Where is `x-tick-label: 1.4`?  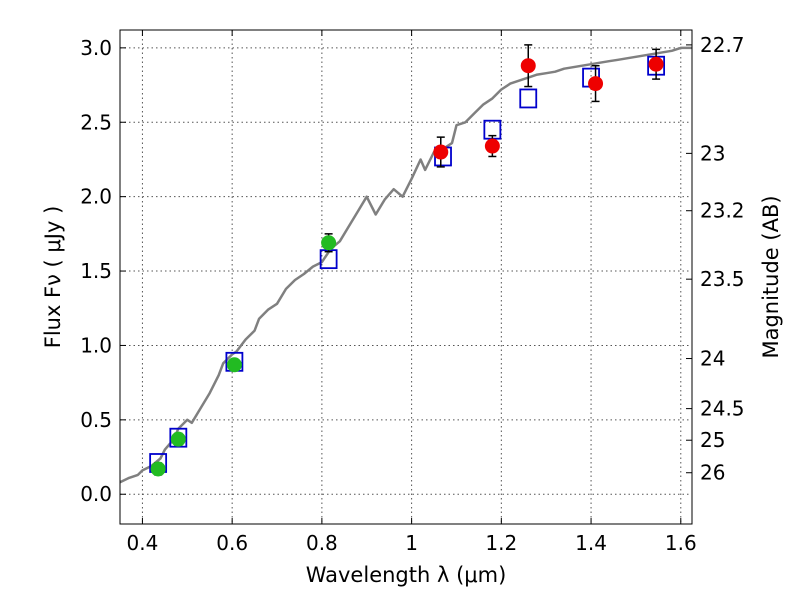
x-tick-label: 1.4 is located at coordinates (591, 543).